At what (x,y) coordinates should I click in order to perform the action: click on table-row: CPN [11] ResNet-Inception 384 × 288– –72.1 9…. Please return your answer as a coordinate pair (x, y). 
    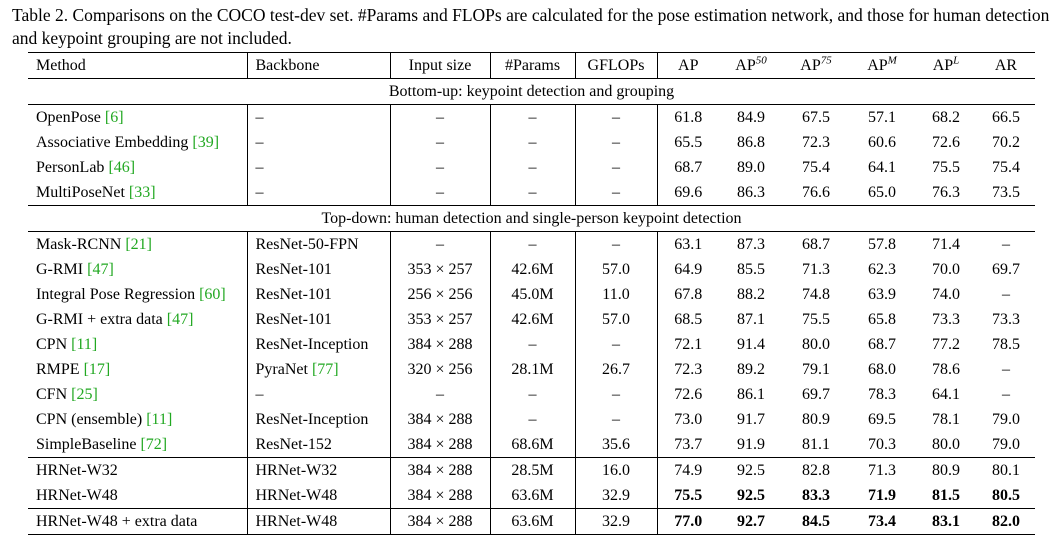
    Looking at the image, I should click on (531, 344).